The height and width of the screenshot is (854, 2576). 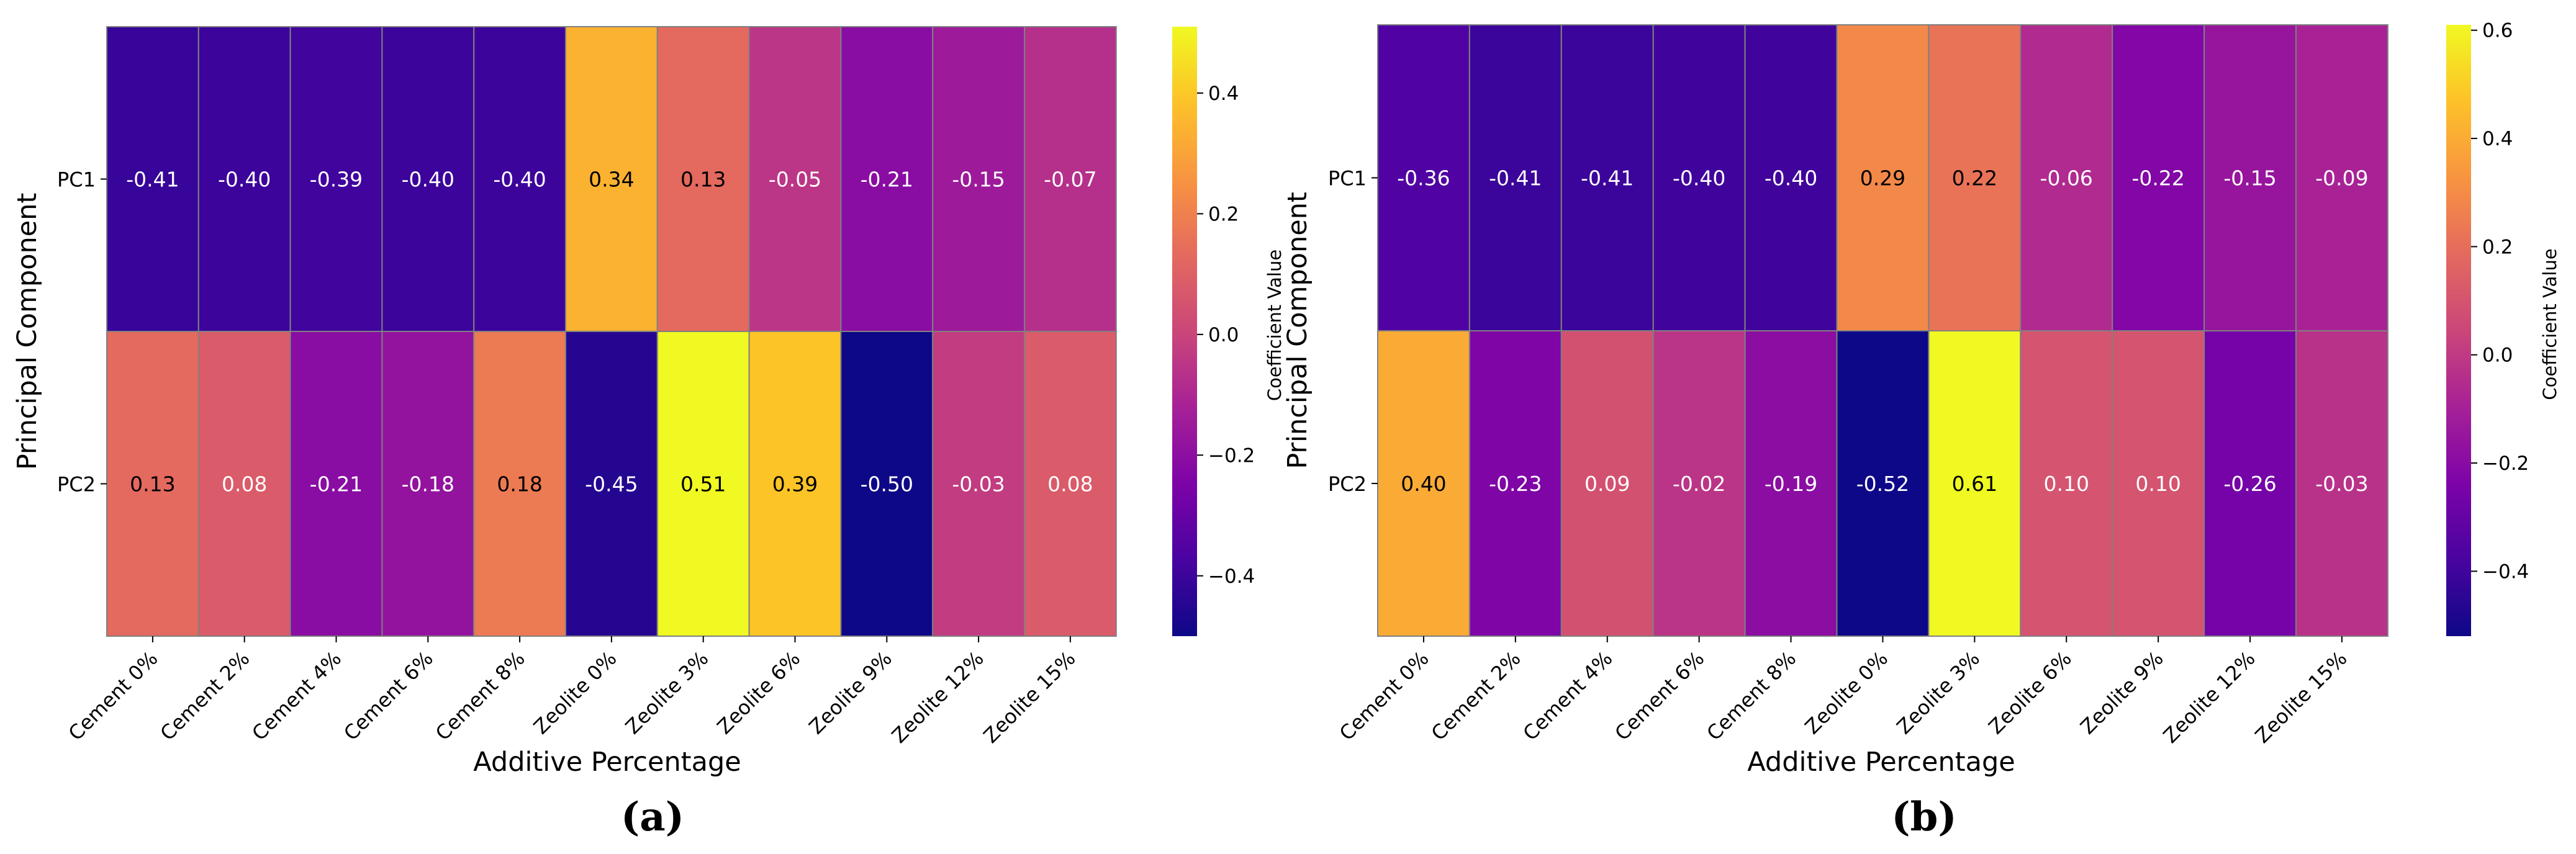 I want to click on x-tick-label: Zeolite 3%, so click(x=667, y=693).